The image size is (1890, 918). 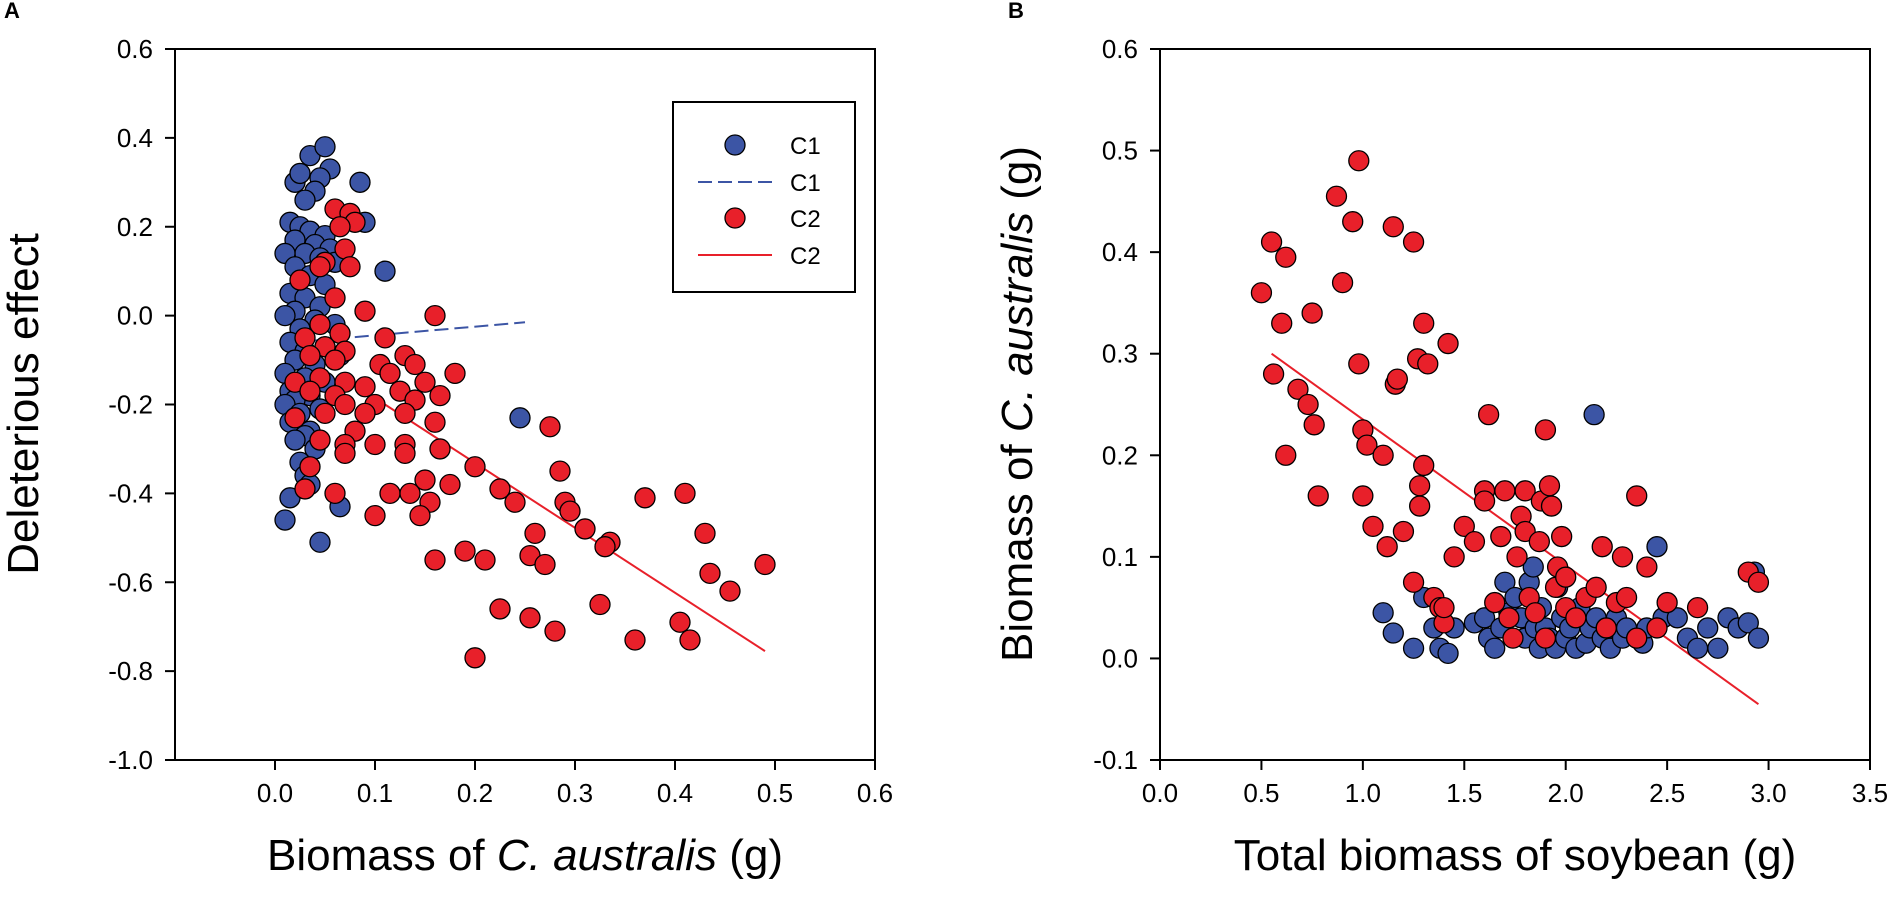 I want to click on panel-b-x-tick-label: 0.0, so click(x=1160, y=793).